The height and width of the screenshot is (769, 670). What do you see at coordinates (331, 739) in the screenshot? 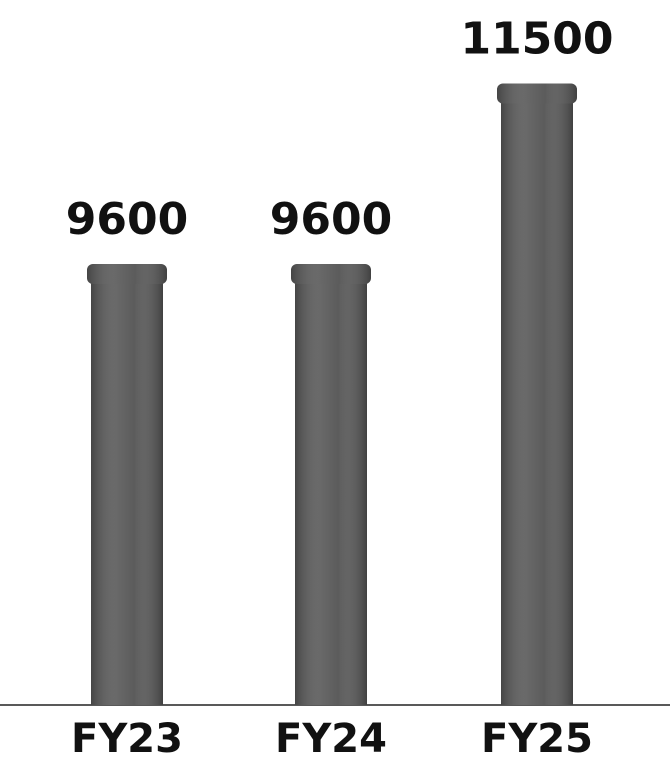
I see `x-tick-label: FY24` at bounding box center [331, 739].